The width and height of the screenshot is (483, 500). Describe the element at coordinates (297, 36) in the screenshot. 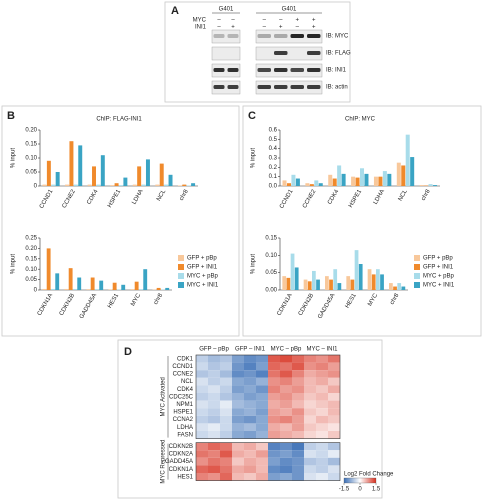

I see `blot-band` at that location.